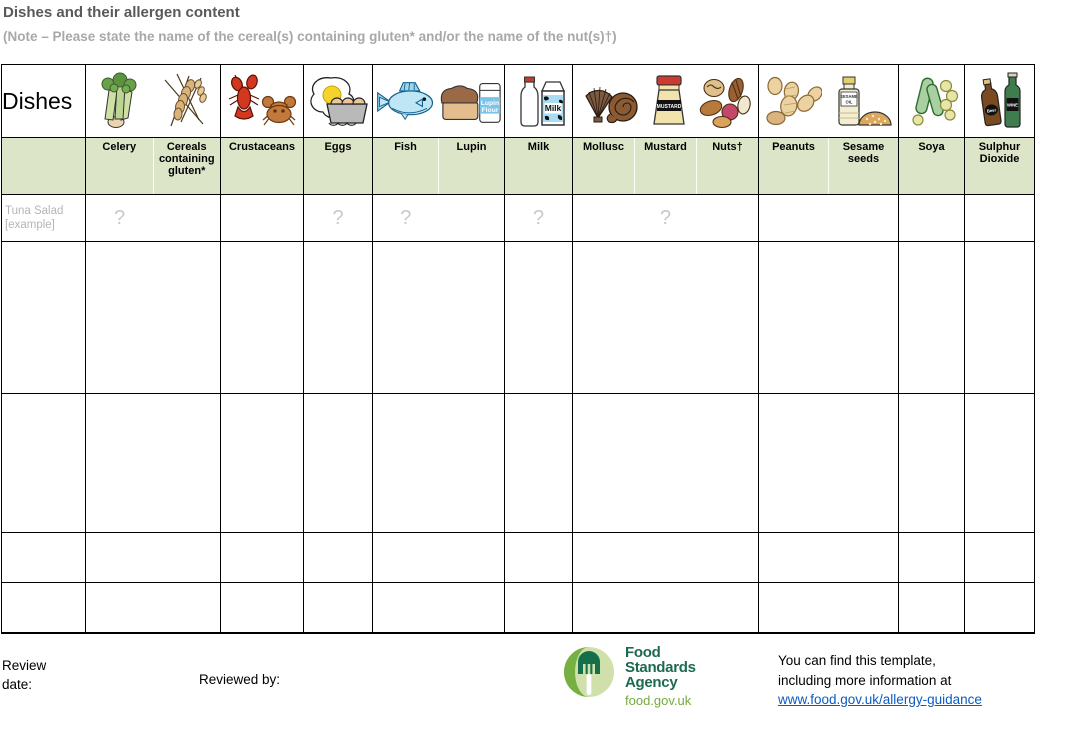  I want to click on label-cell-celery-cereals: Celery Cereals containing gluten*, so click(153, 166).